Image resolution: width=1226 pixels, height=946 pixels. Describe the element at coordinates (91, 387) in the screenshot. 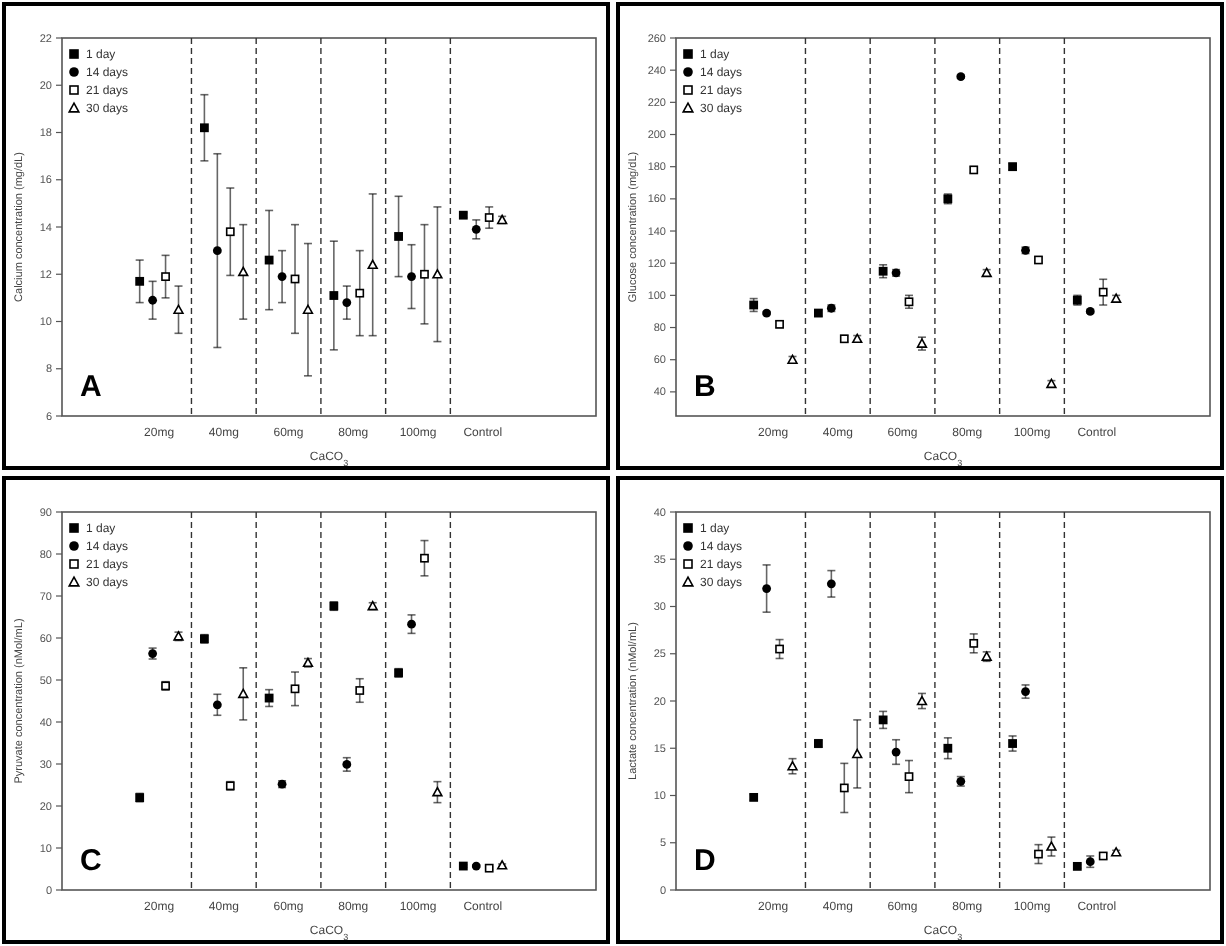

I see `text: A` at that location.